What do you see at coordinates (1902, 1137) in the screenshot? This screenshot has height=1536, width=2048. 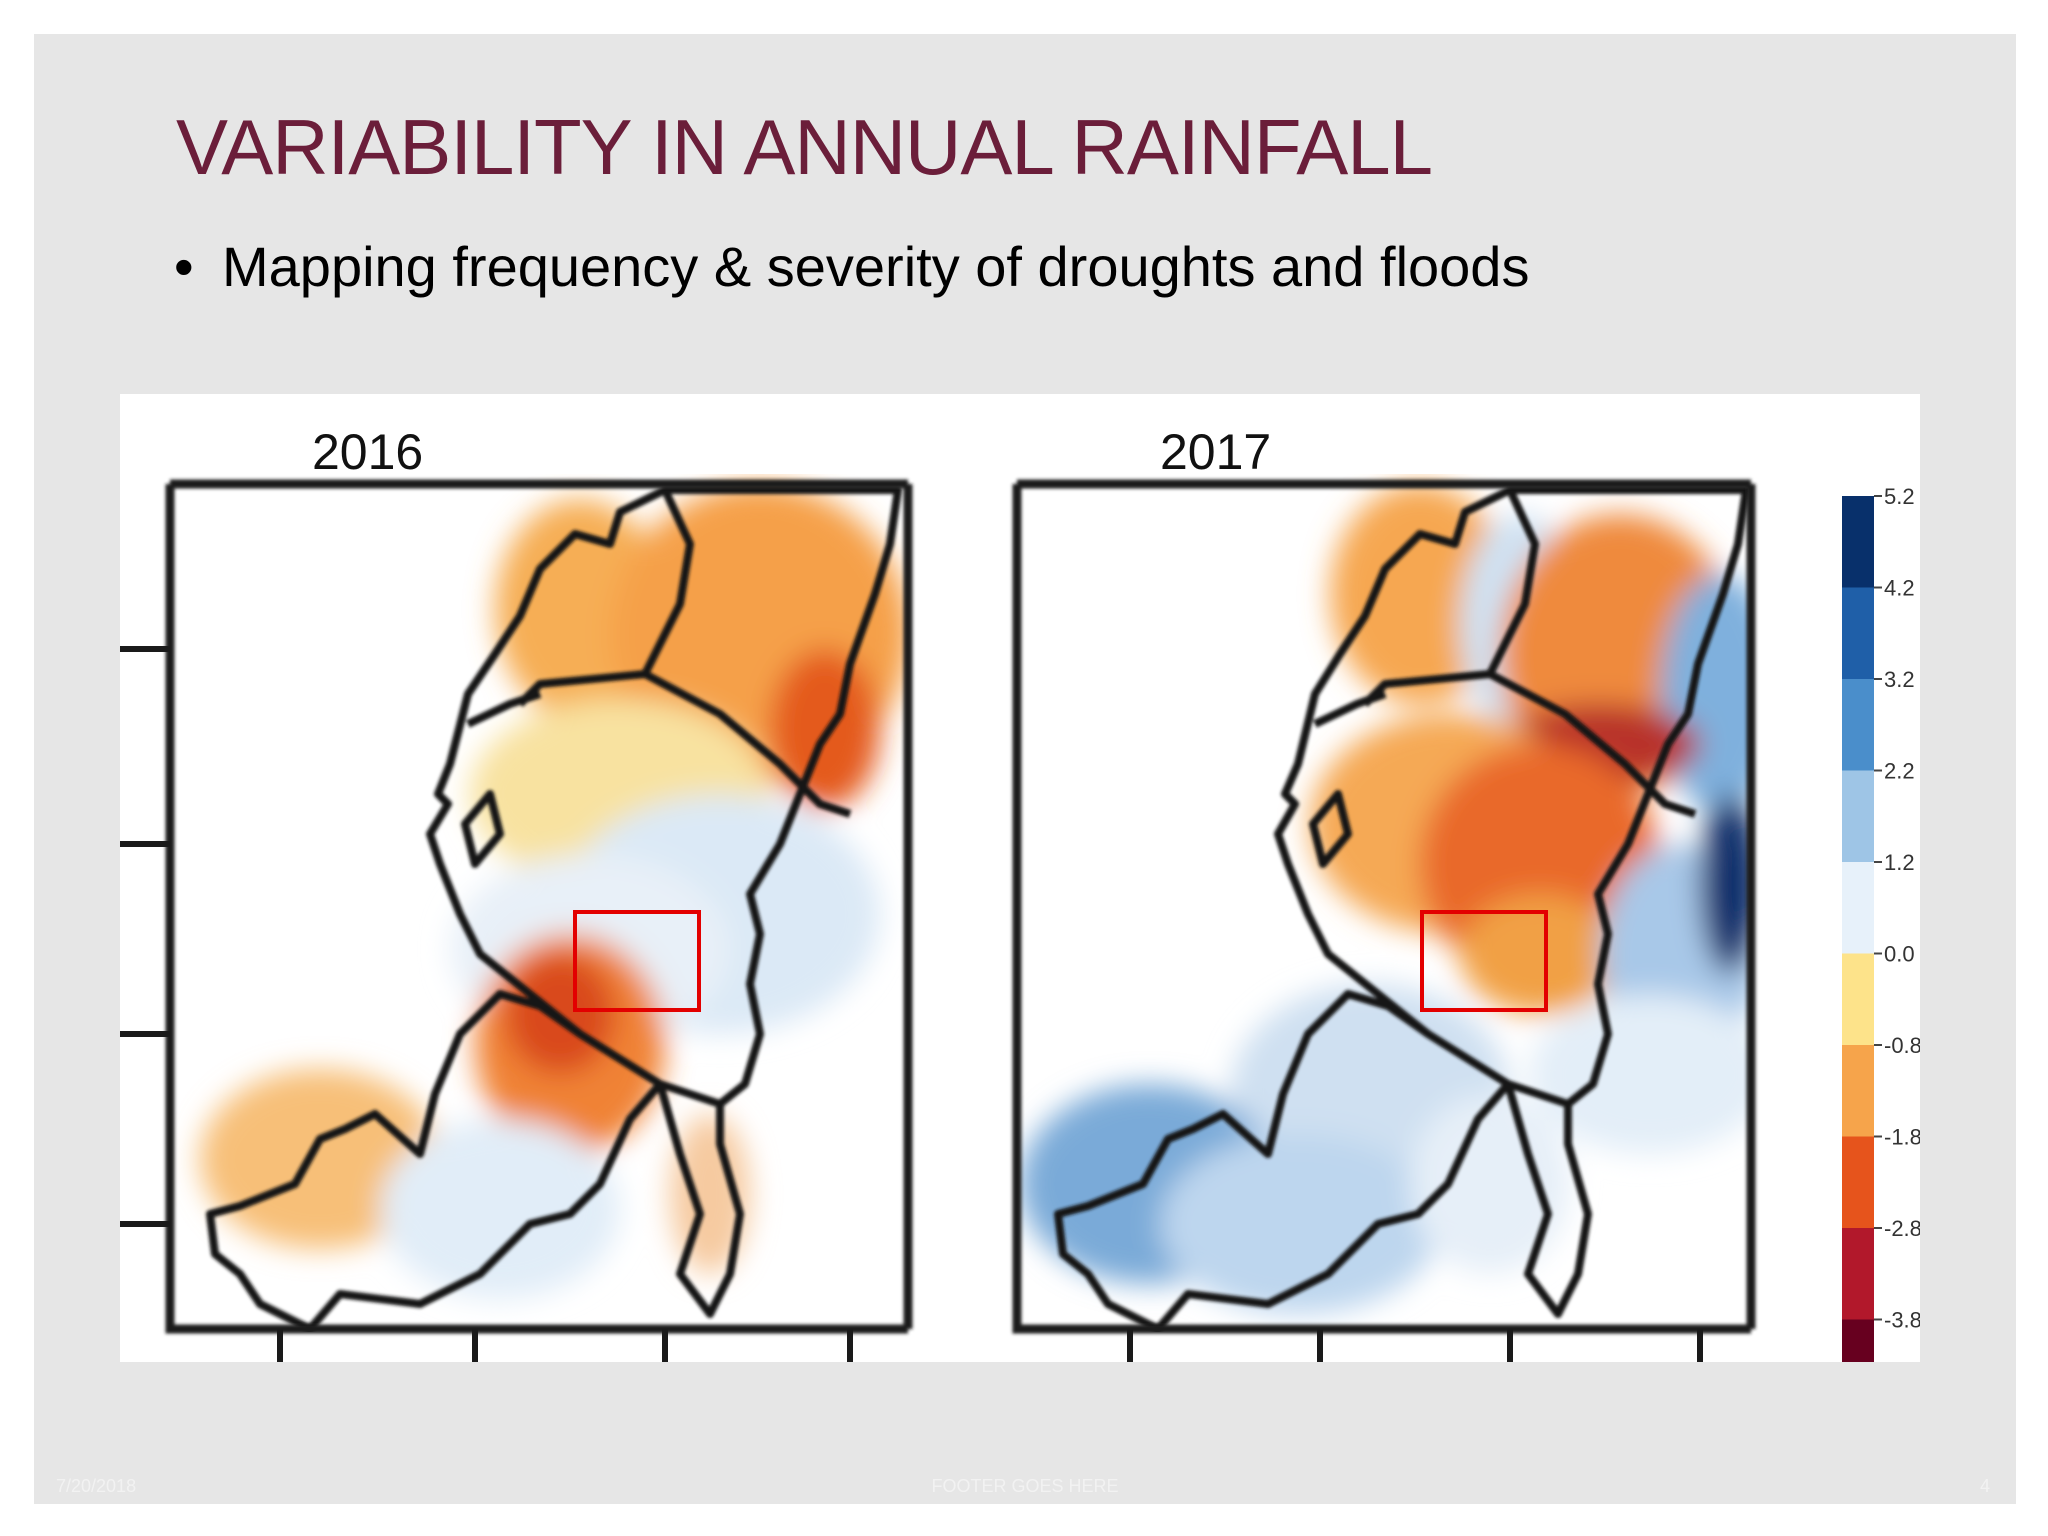 I see `colorbar-tick-label: -1.8` at bounding box center [1902, 1137].